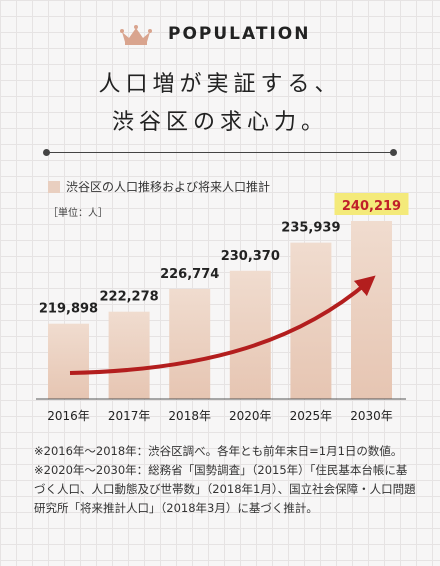 The height and width of the screenshot is (566, 440). Describe the element at coordinates (220, 152) in the screenshot. I see `divider` at that location.